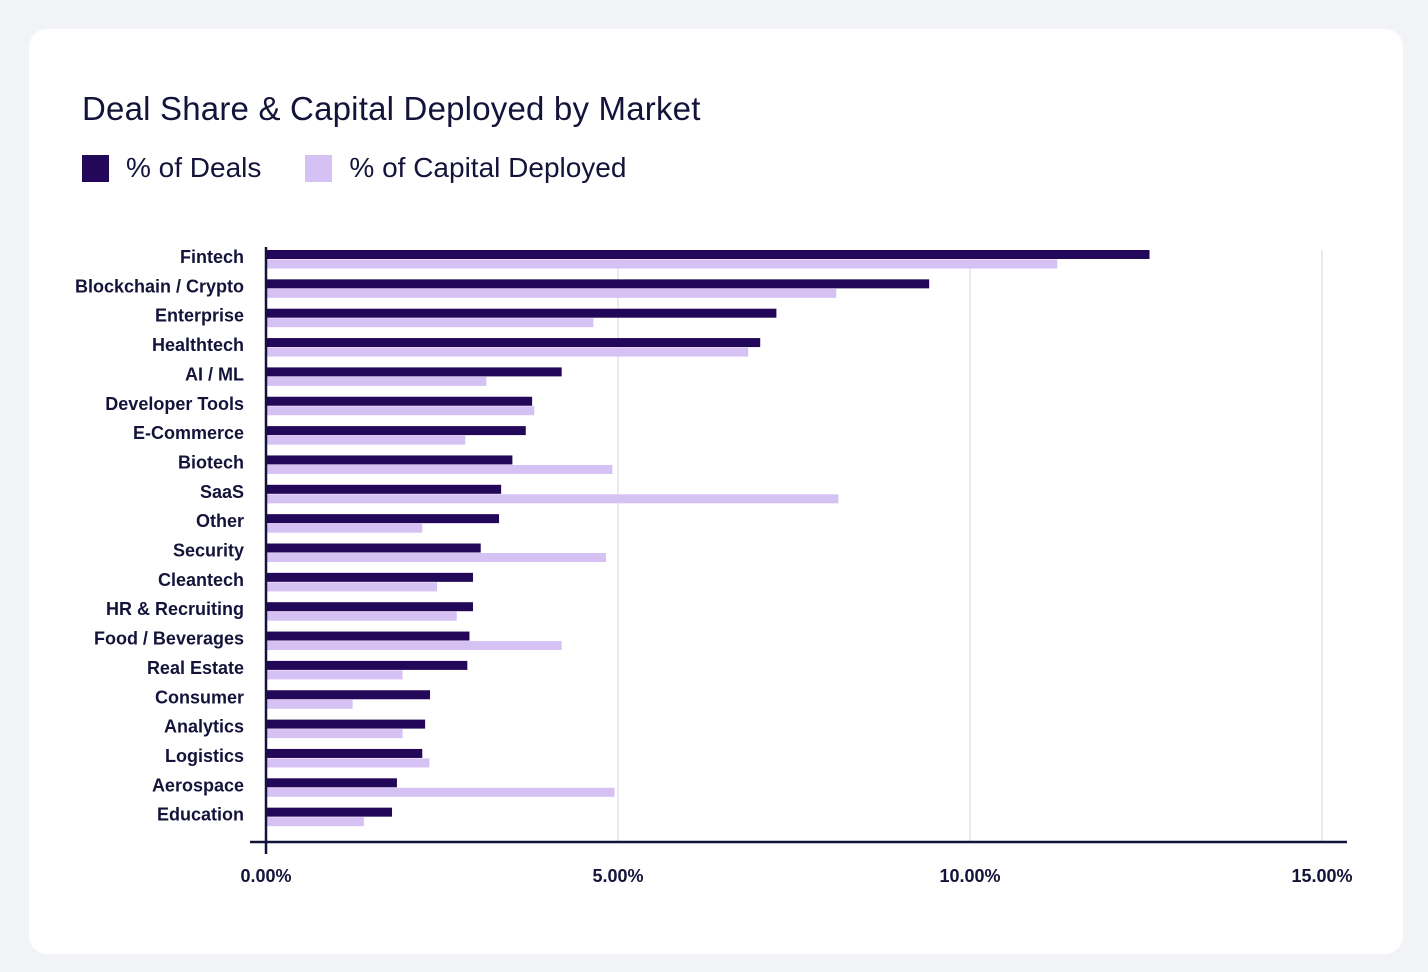 The width and height of the screenshot is (1428, 972). Describe the element at coordinates (188, 433) in the screenshot. I see `y-axis-label: E-Commerce` at that location.